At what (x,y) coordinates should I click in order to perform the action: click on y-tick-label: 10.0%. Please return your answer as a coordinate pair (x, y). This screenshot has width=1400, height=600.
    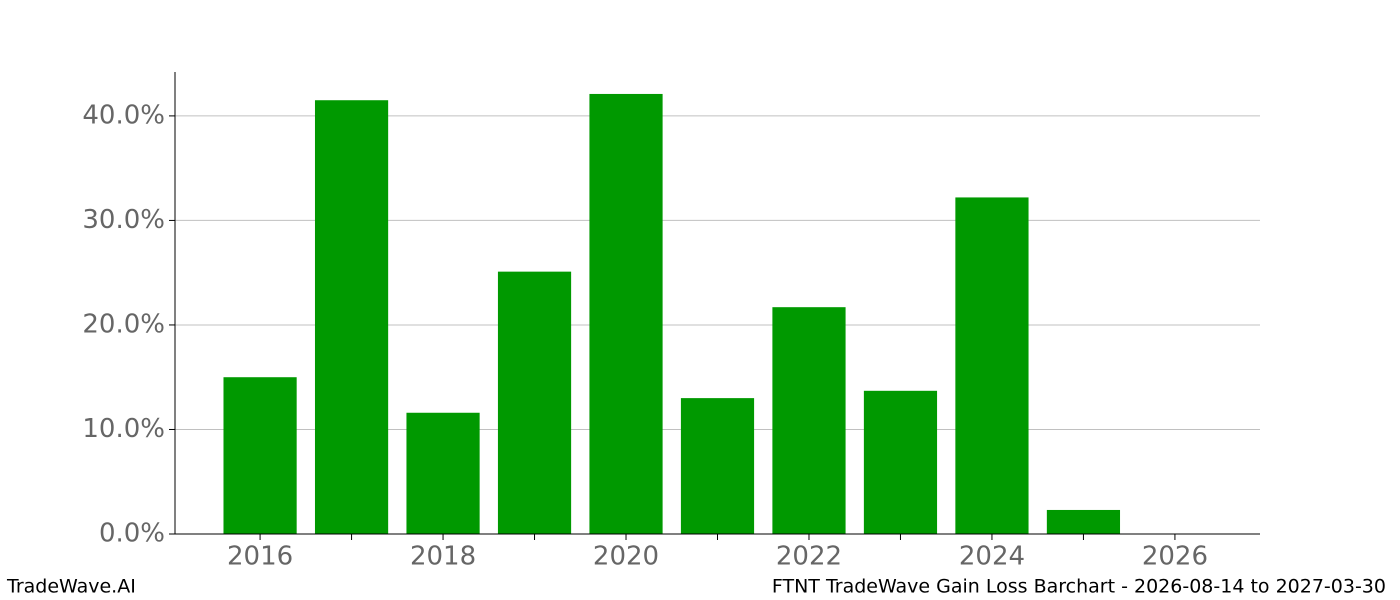
    Looking at the image, I should click on (123, 429).